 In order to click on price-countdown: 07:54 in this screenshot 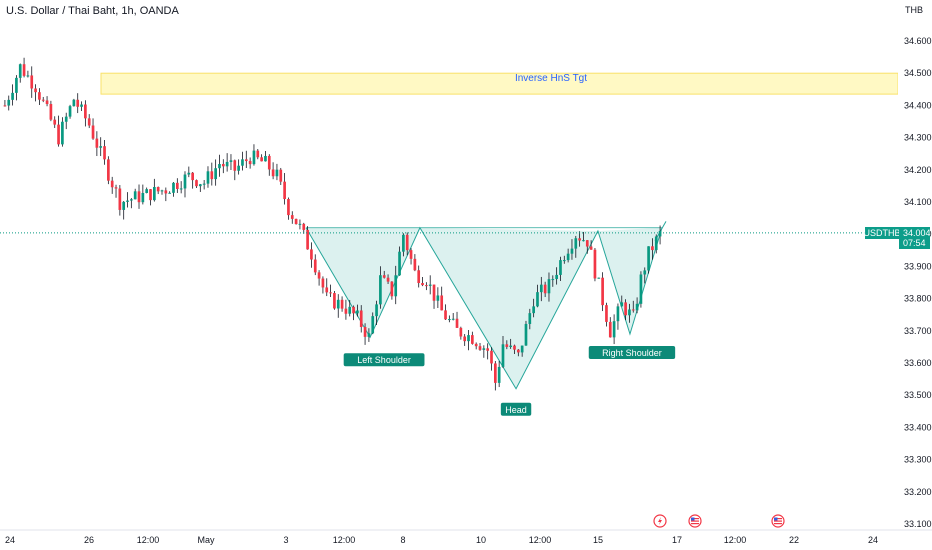, I will do `click(914, 243)`.